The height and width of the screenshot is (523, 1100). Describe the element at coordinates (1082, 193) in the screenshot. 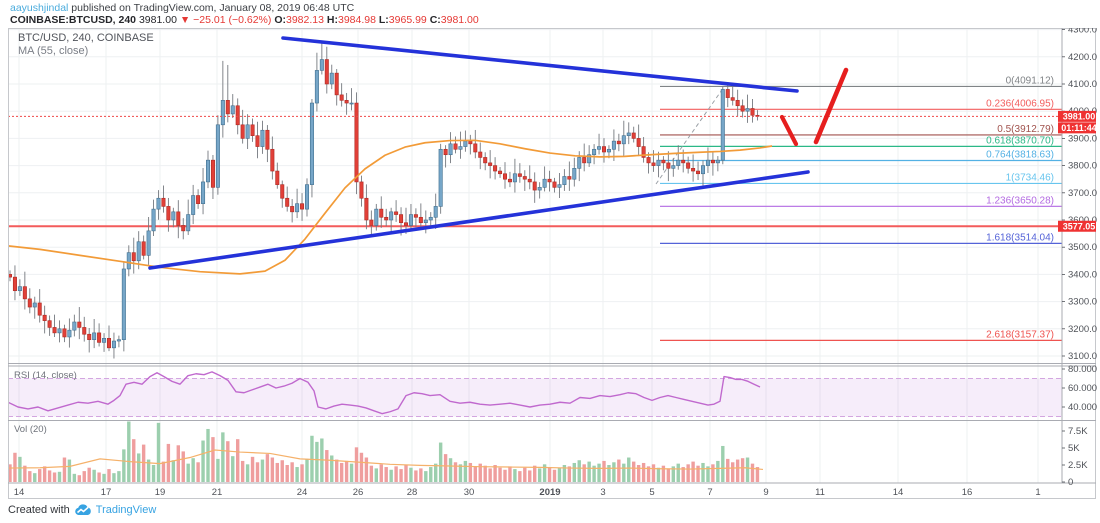

I see `svg-text: 3700.00` at that location.